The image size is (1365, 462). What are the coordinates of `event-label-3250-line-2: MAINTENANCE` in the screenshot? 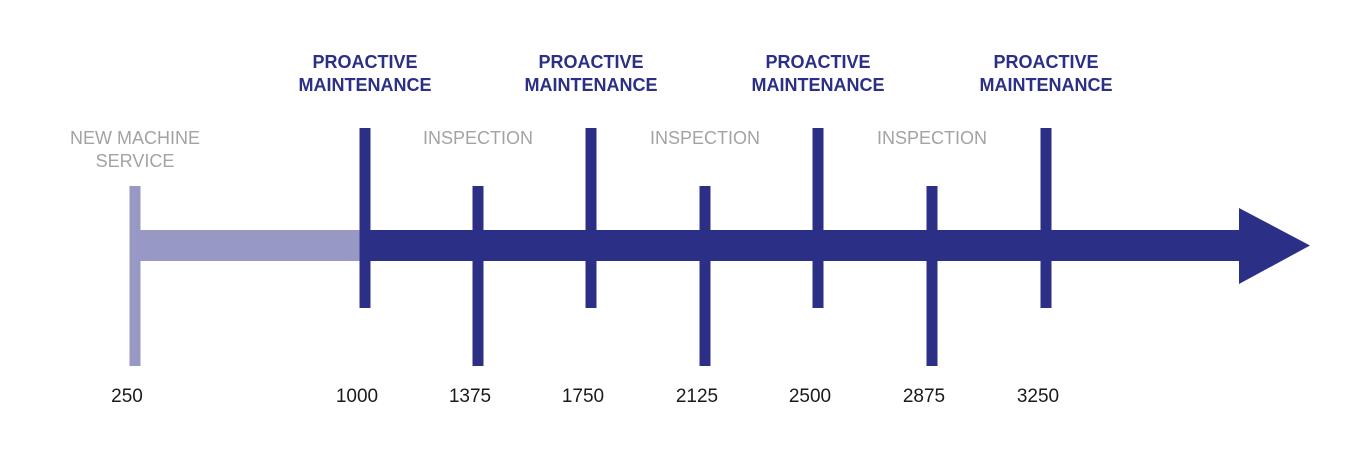 It's located at (1046, 85).